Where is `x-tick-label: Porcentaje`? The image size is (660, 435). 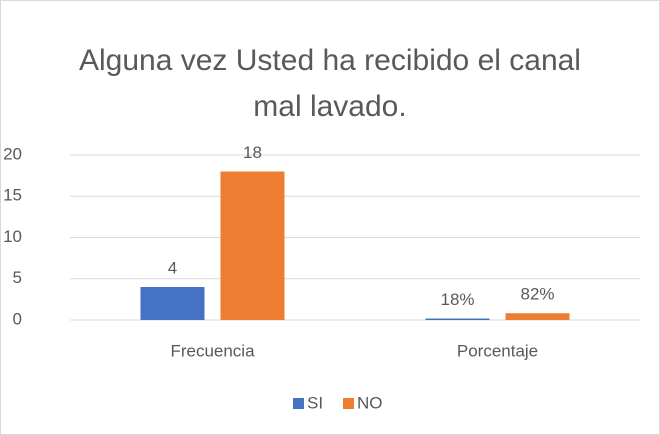 x-tick-label: Porcentaje is located at coordinates (497, 350).